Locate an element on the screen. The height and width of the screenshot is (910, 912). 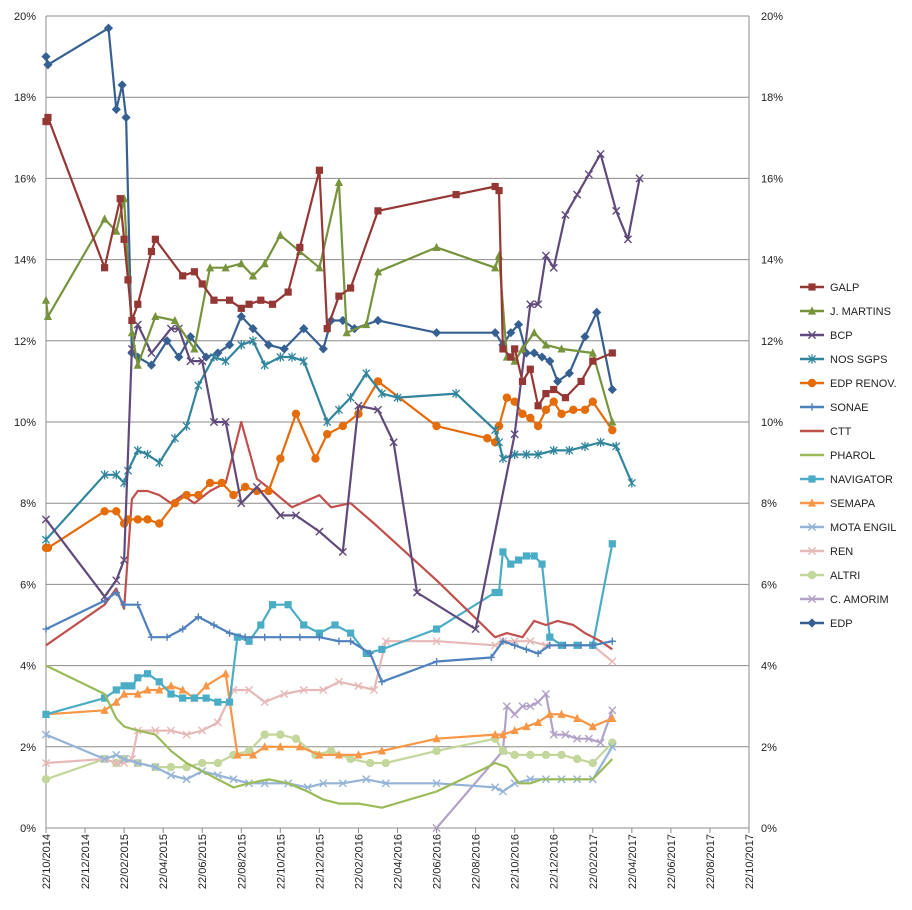
x-tick-label: 22/08/2017 is located at coordinates (711, 861).